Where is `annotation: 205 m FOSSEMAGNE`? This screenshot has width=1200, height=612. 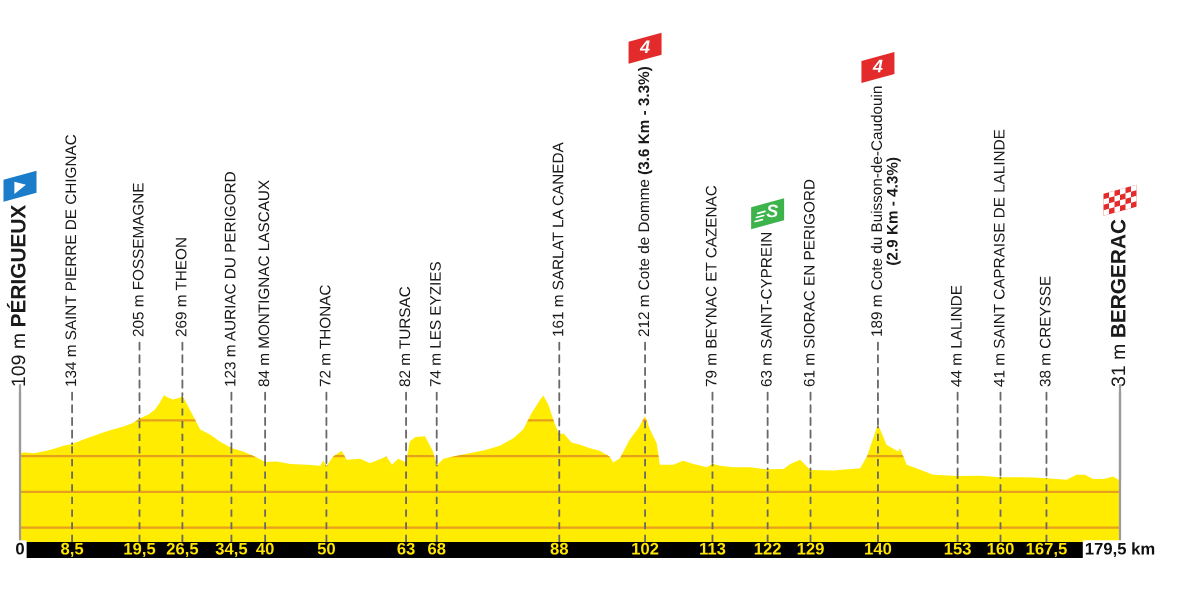 annotation: 205 m FOSSEMAGNE is located at coordinates (138, 260).